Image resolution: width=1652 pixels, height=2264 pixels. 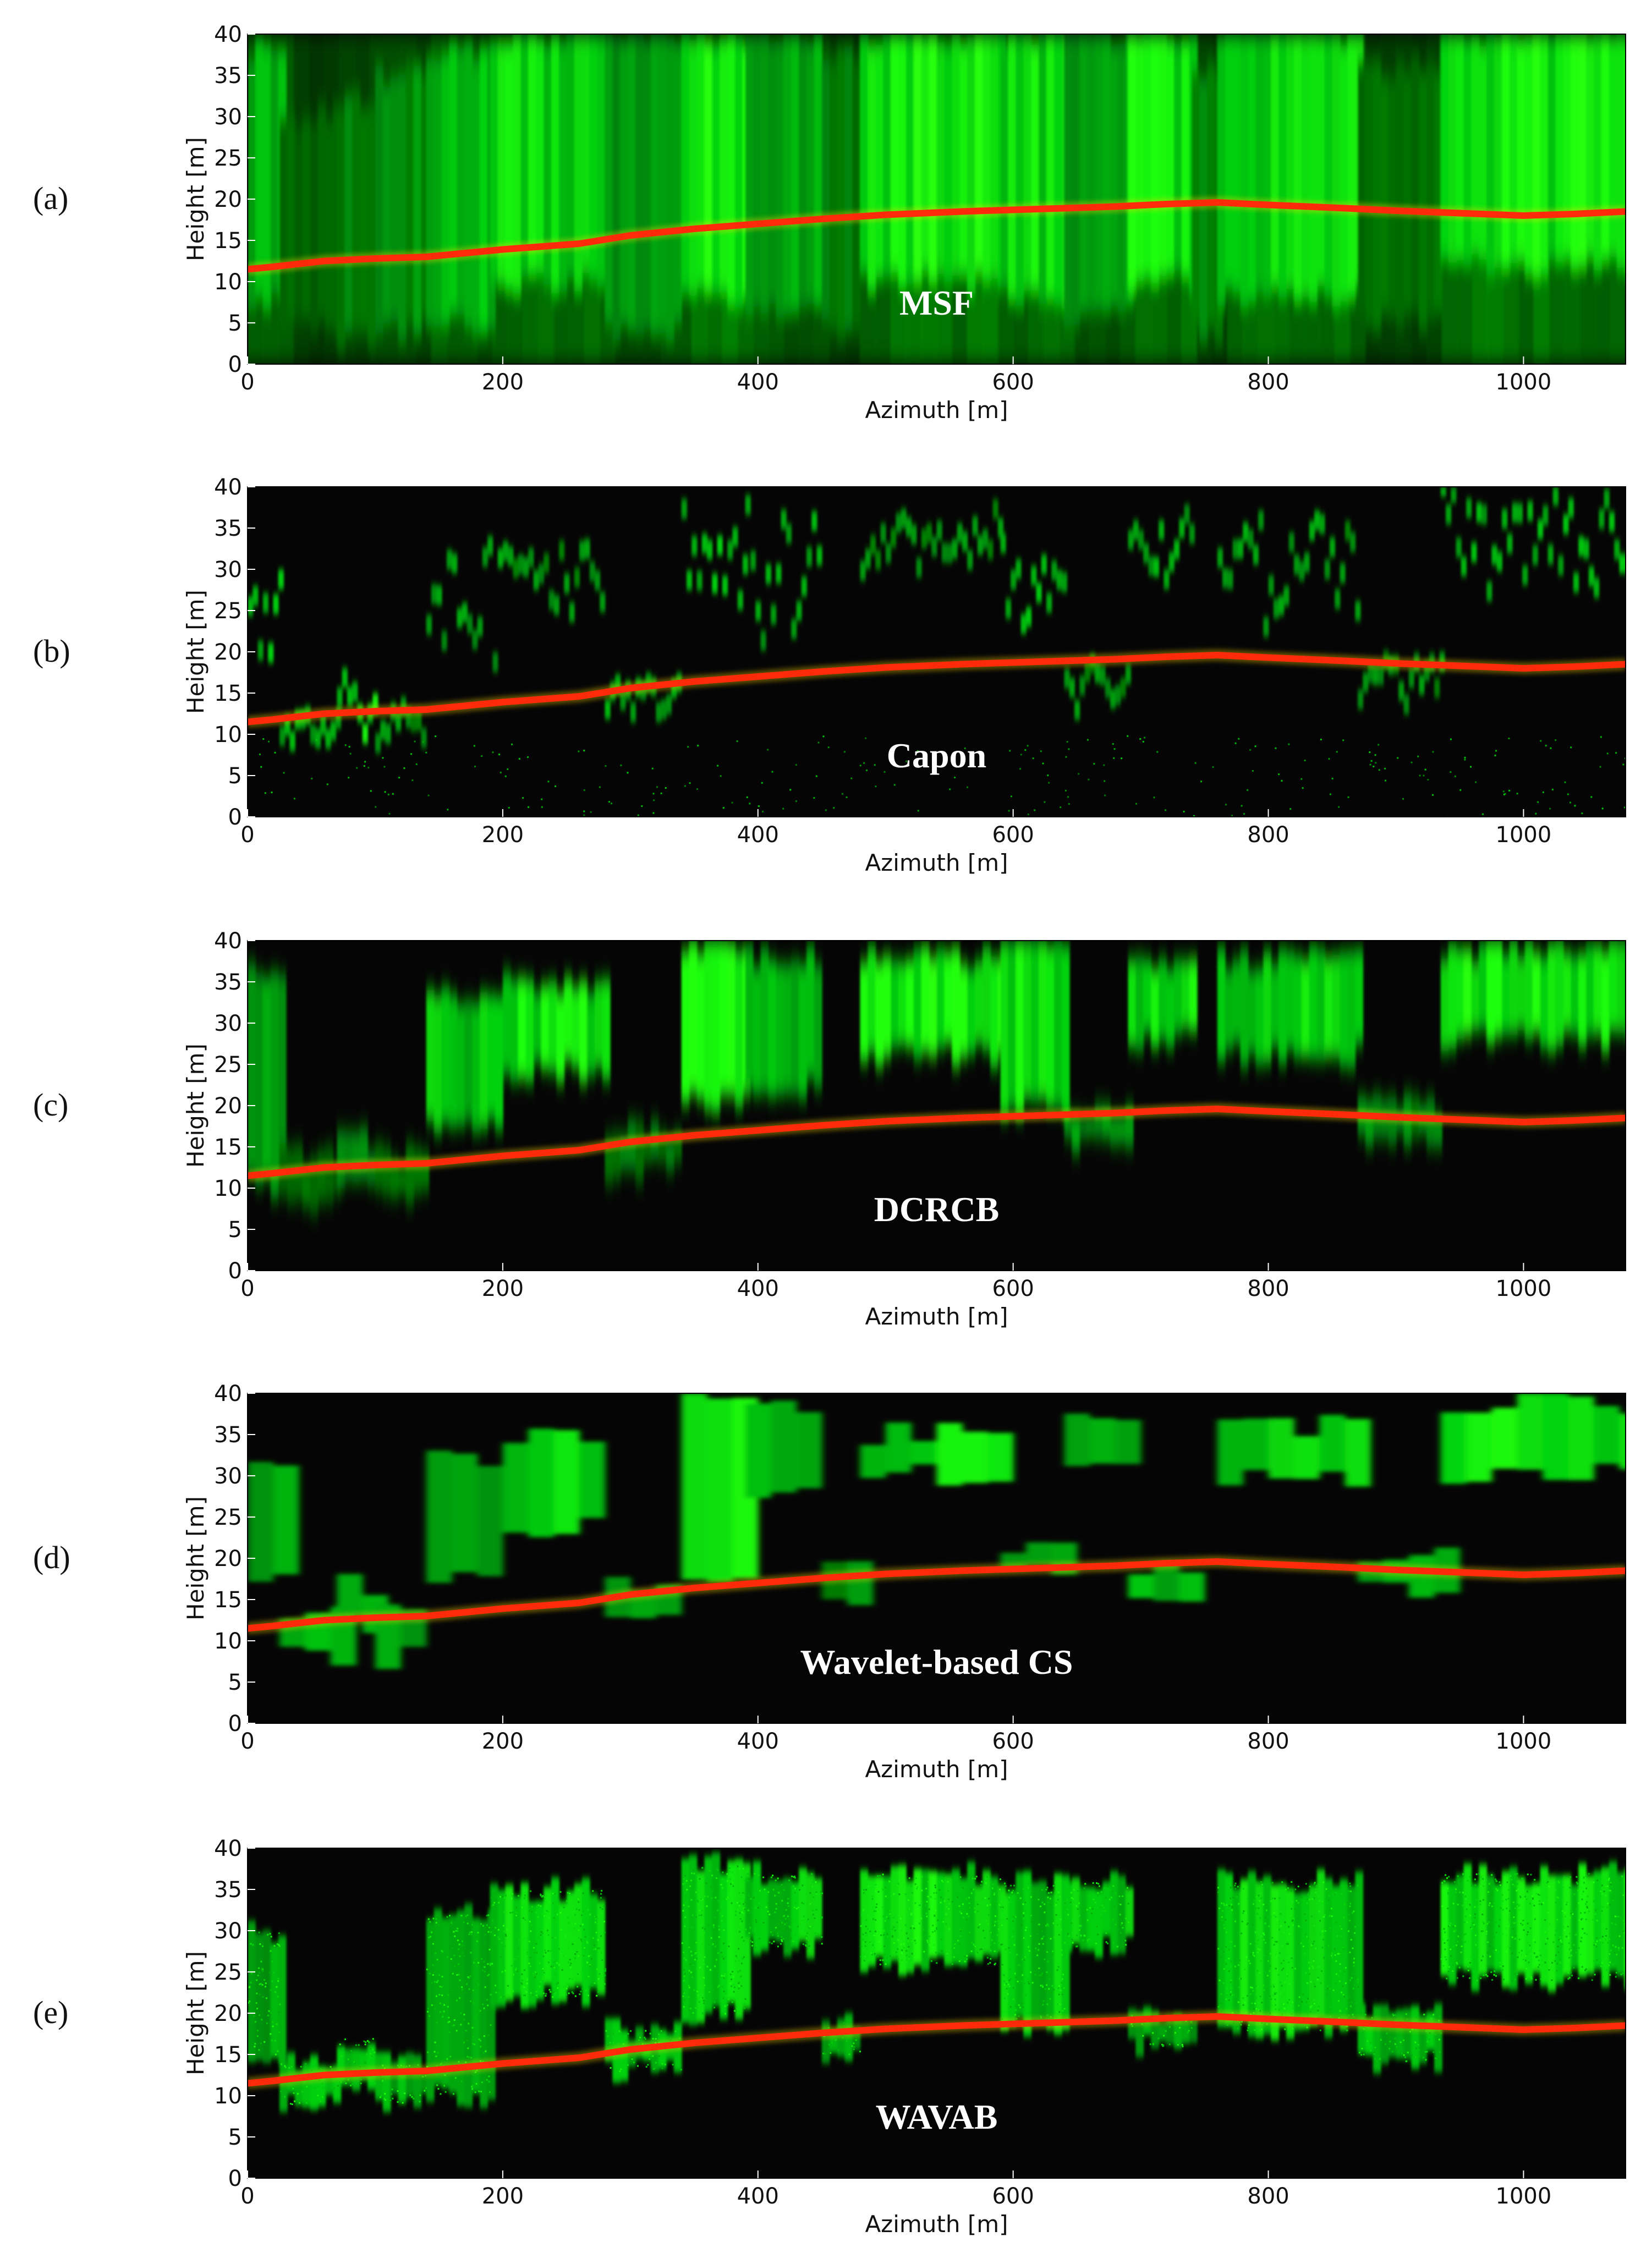 I want to click on x-tick-label: 800, so click(x=1268, y=835).